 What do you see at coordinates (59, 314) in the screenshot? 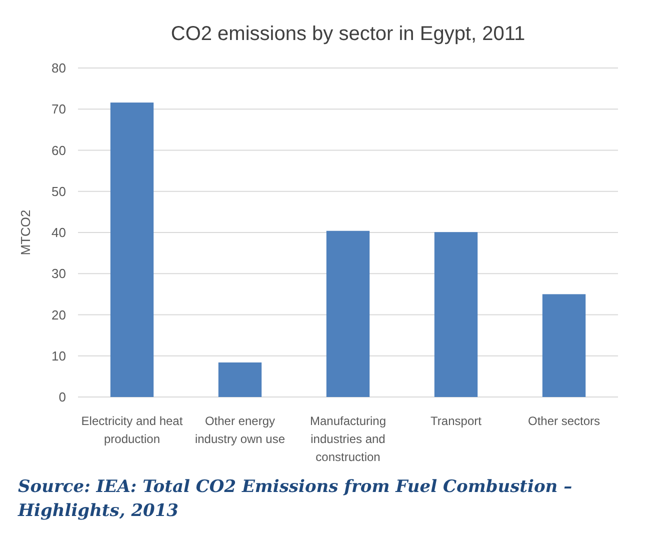
I see `y-tick-label: 20` at bounding box center [59, 314].